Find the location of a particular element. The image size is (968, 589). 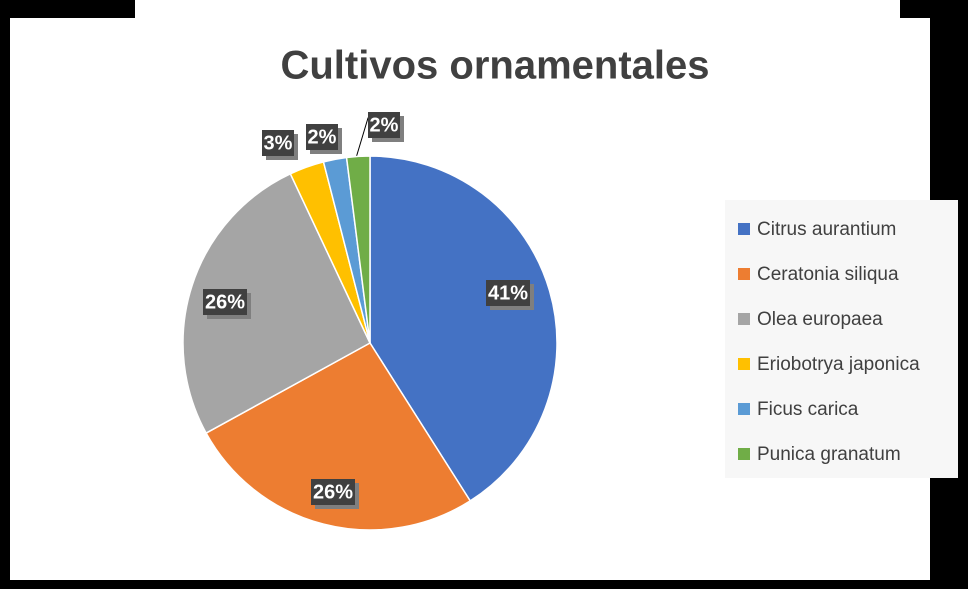

legend-label: Eriobotrya japonica is located at coordinates (838, 364).